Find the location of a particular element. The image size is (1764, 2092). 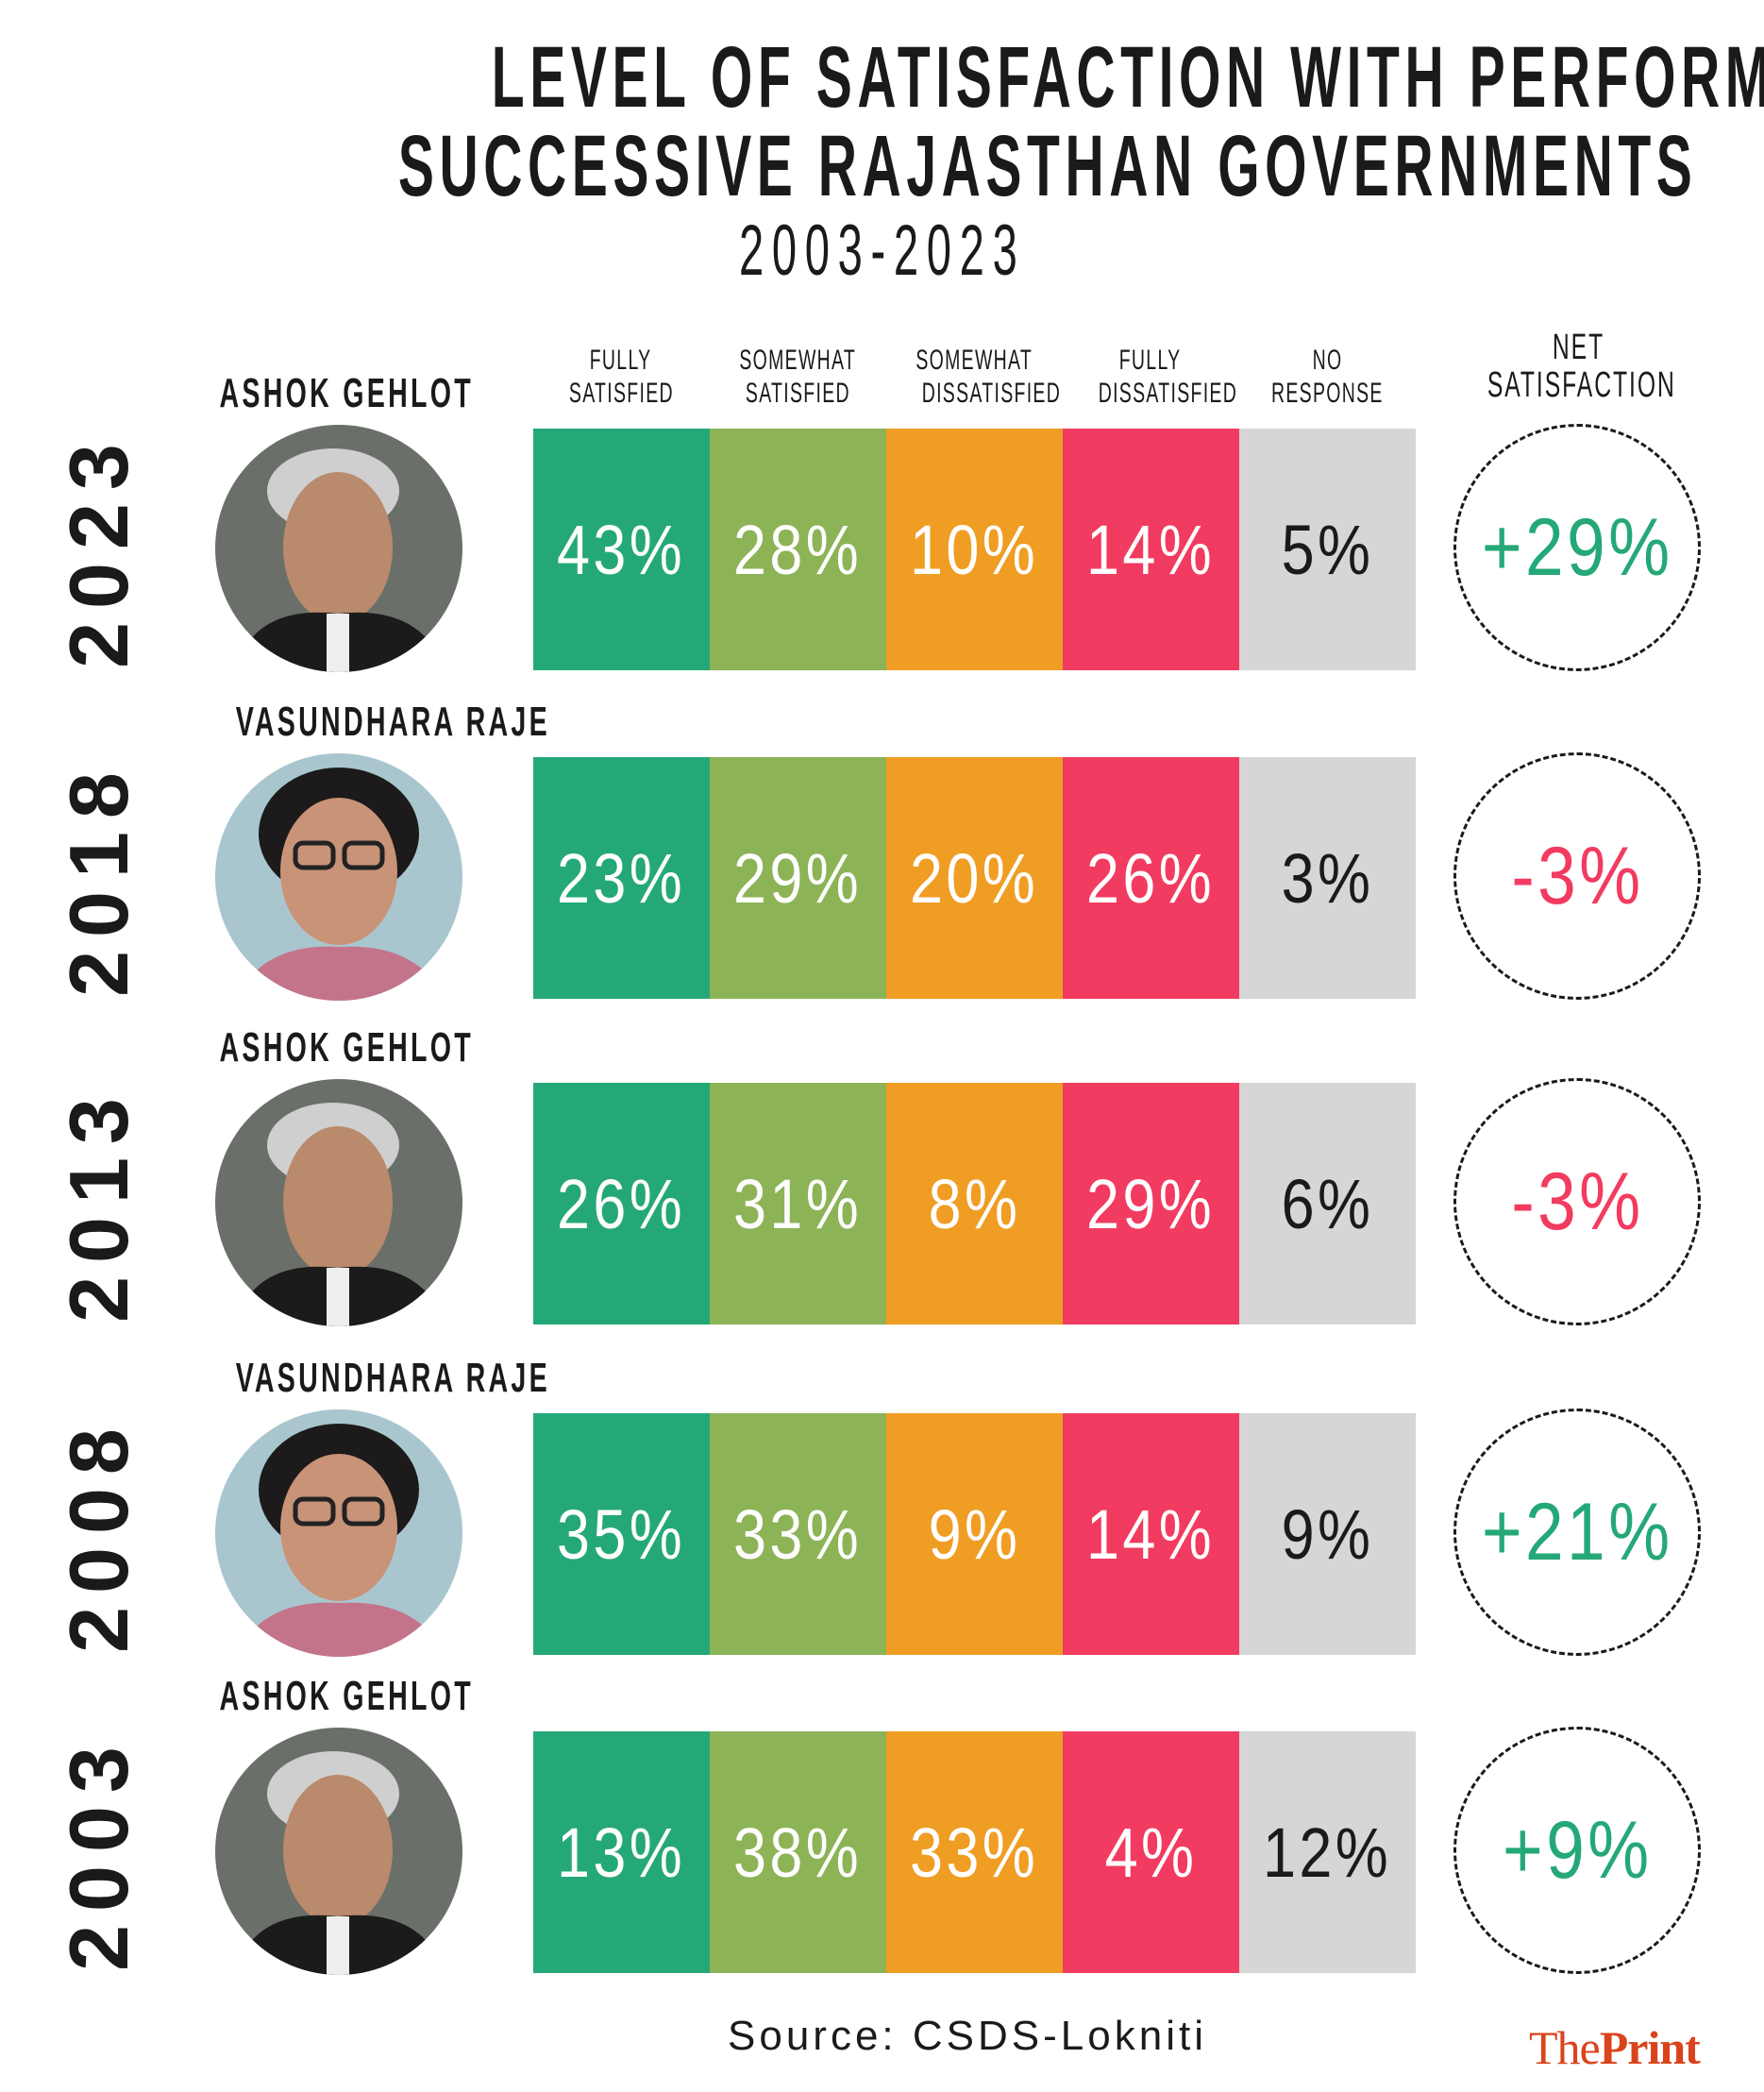

year-label: 2008 is located at coordinates (98, 1534).